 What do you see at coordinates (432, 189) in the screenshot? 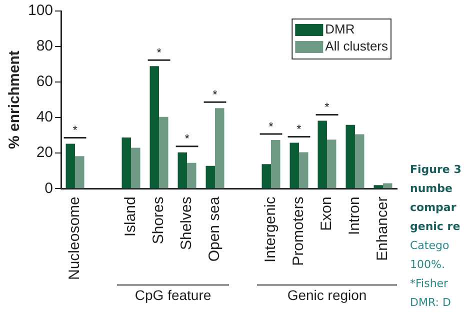
I see `text: numbe` at bounding box center [432, 189].